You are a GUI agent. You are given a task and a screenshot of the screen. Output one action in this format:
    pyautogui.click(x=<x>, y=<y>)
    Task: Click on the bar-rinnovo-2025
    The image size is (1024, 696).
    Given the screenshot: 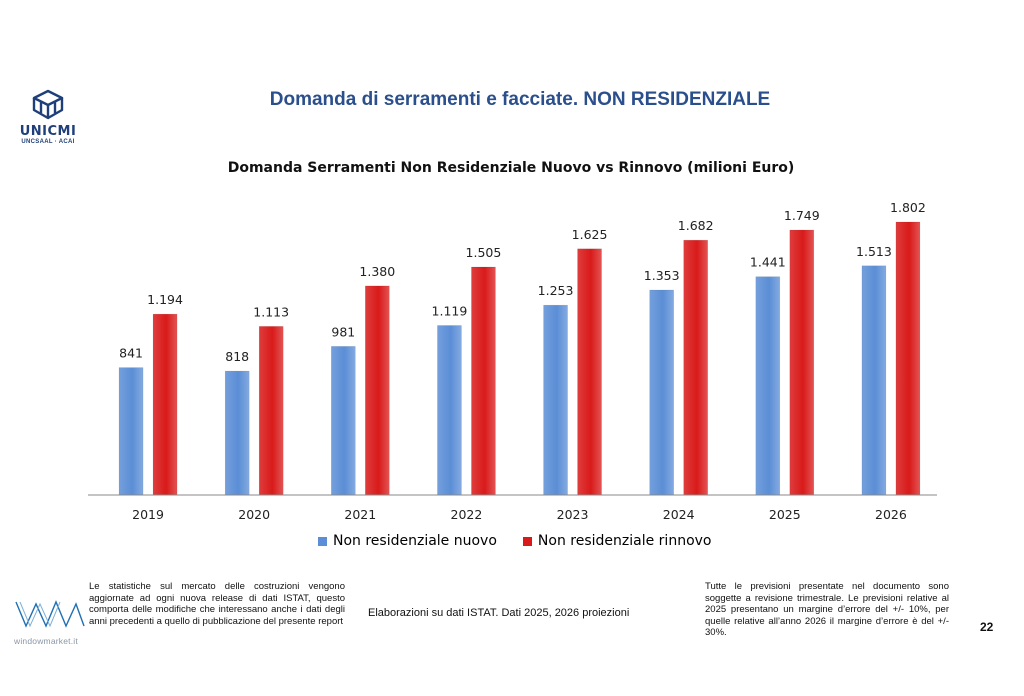 What is the action you would take?
    pyautogui.click(x=802, y=362)
    